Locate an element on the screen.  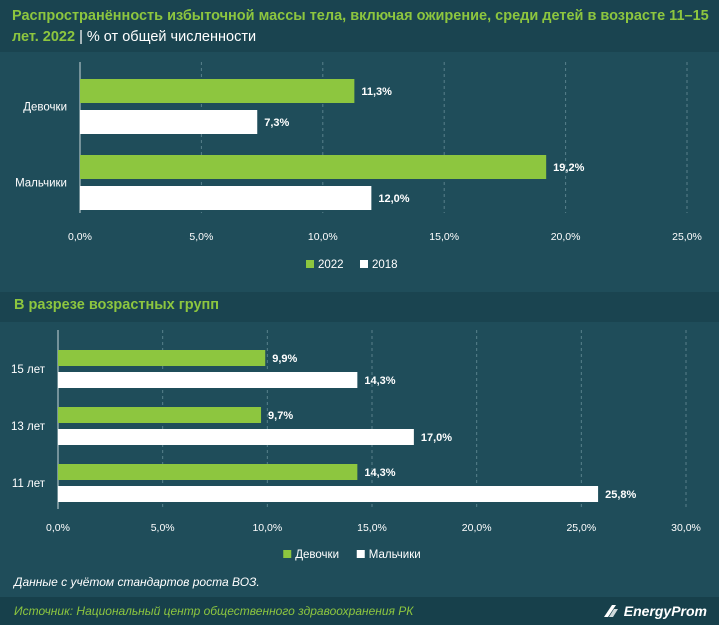
tick-label-1-1: 5,0% is located at coordinates (163, 528).